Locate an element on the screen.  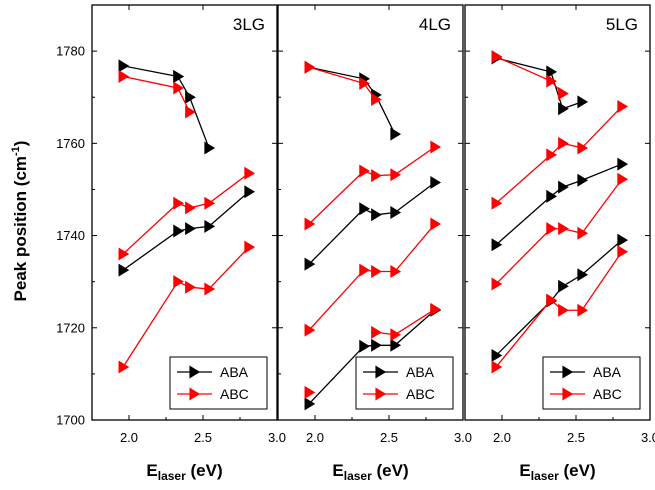
y-tick-label: 1780 is located at coordinates (70, 51).